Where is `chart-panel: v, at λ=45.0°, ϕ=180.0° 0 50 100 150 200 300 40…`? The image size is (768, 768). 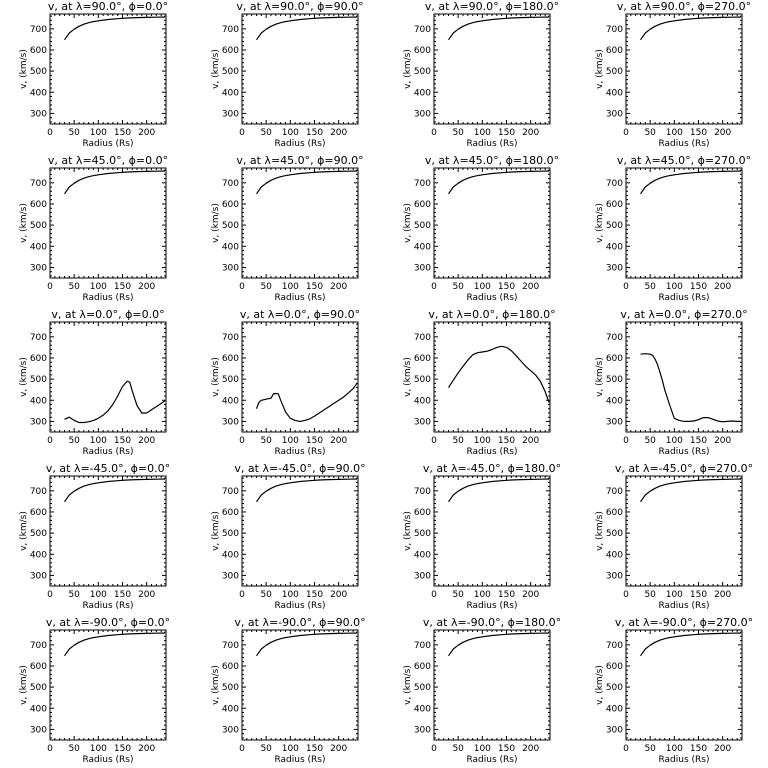
chart-panel: v, at λ=45.0°, ϕ=180.0° 0 50 100 150 200 300 40… is located at coordinates (481, 228).